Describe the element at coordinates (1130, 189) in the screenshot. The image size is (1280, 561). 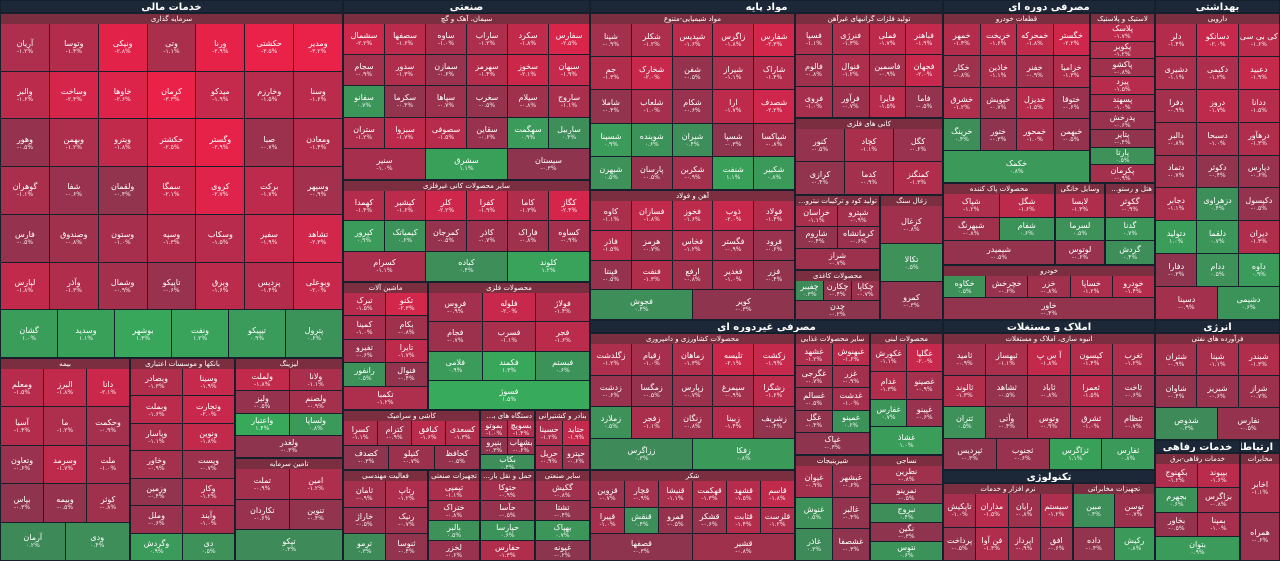
I see `group-title: هتل و رستوران` at that location.